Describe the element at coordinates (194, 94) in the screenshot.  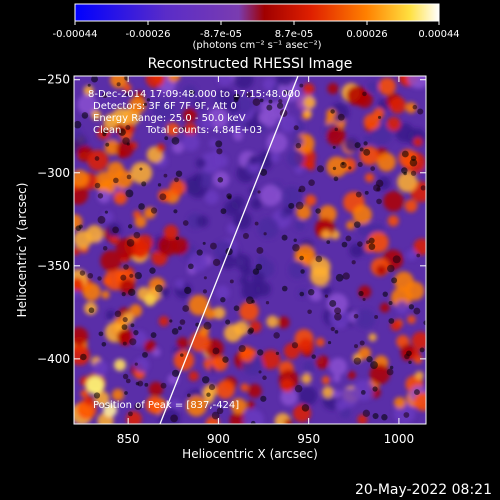
I see `time-range-text: 8-Dec-2014 17:09:48.000 to 17:15:48.000` at that location.